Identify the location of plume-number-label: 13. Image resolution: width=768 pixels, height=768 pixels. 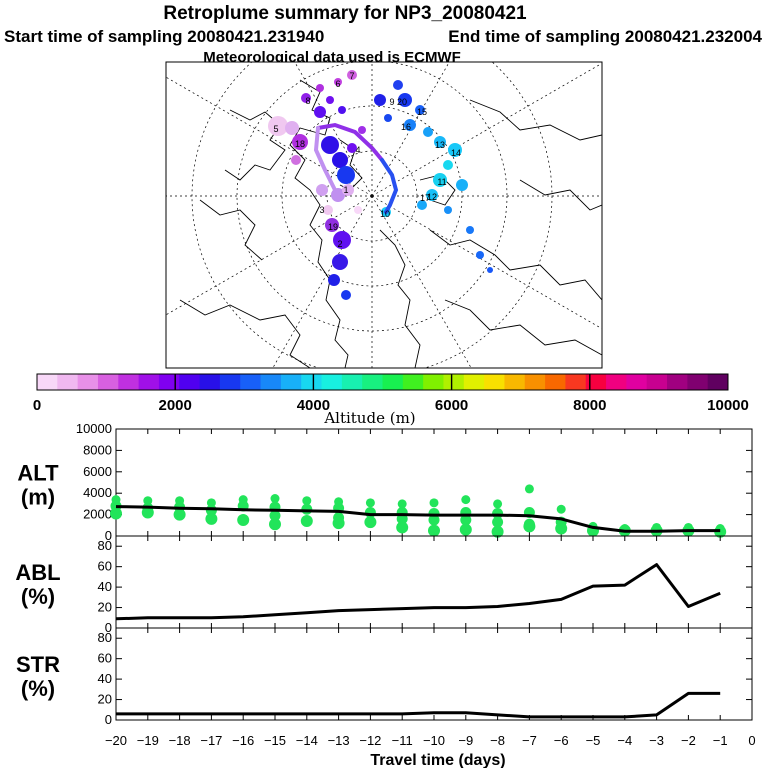
(440, 145).